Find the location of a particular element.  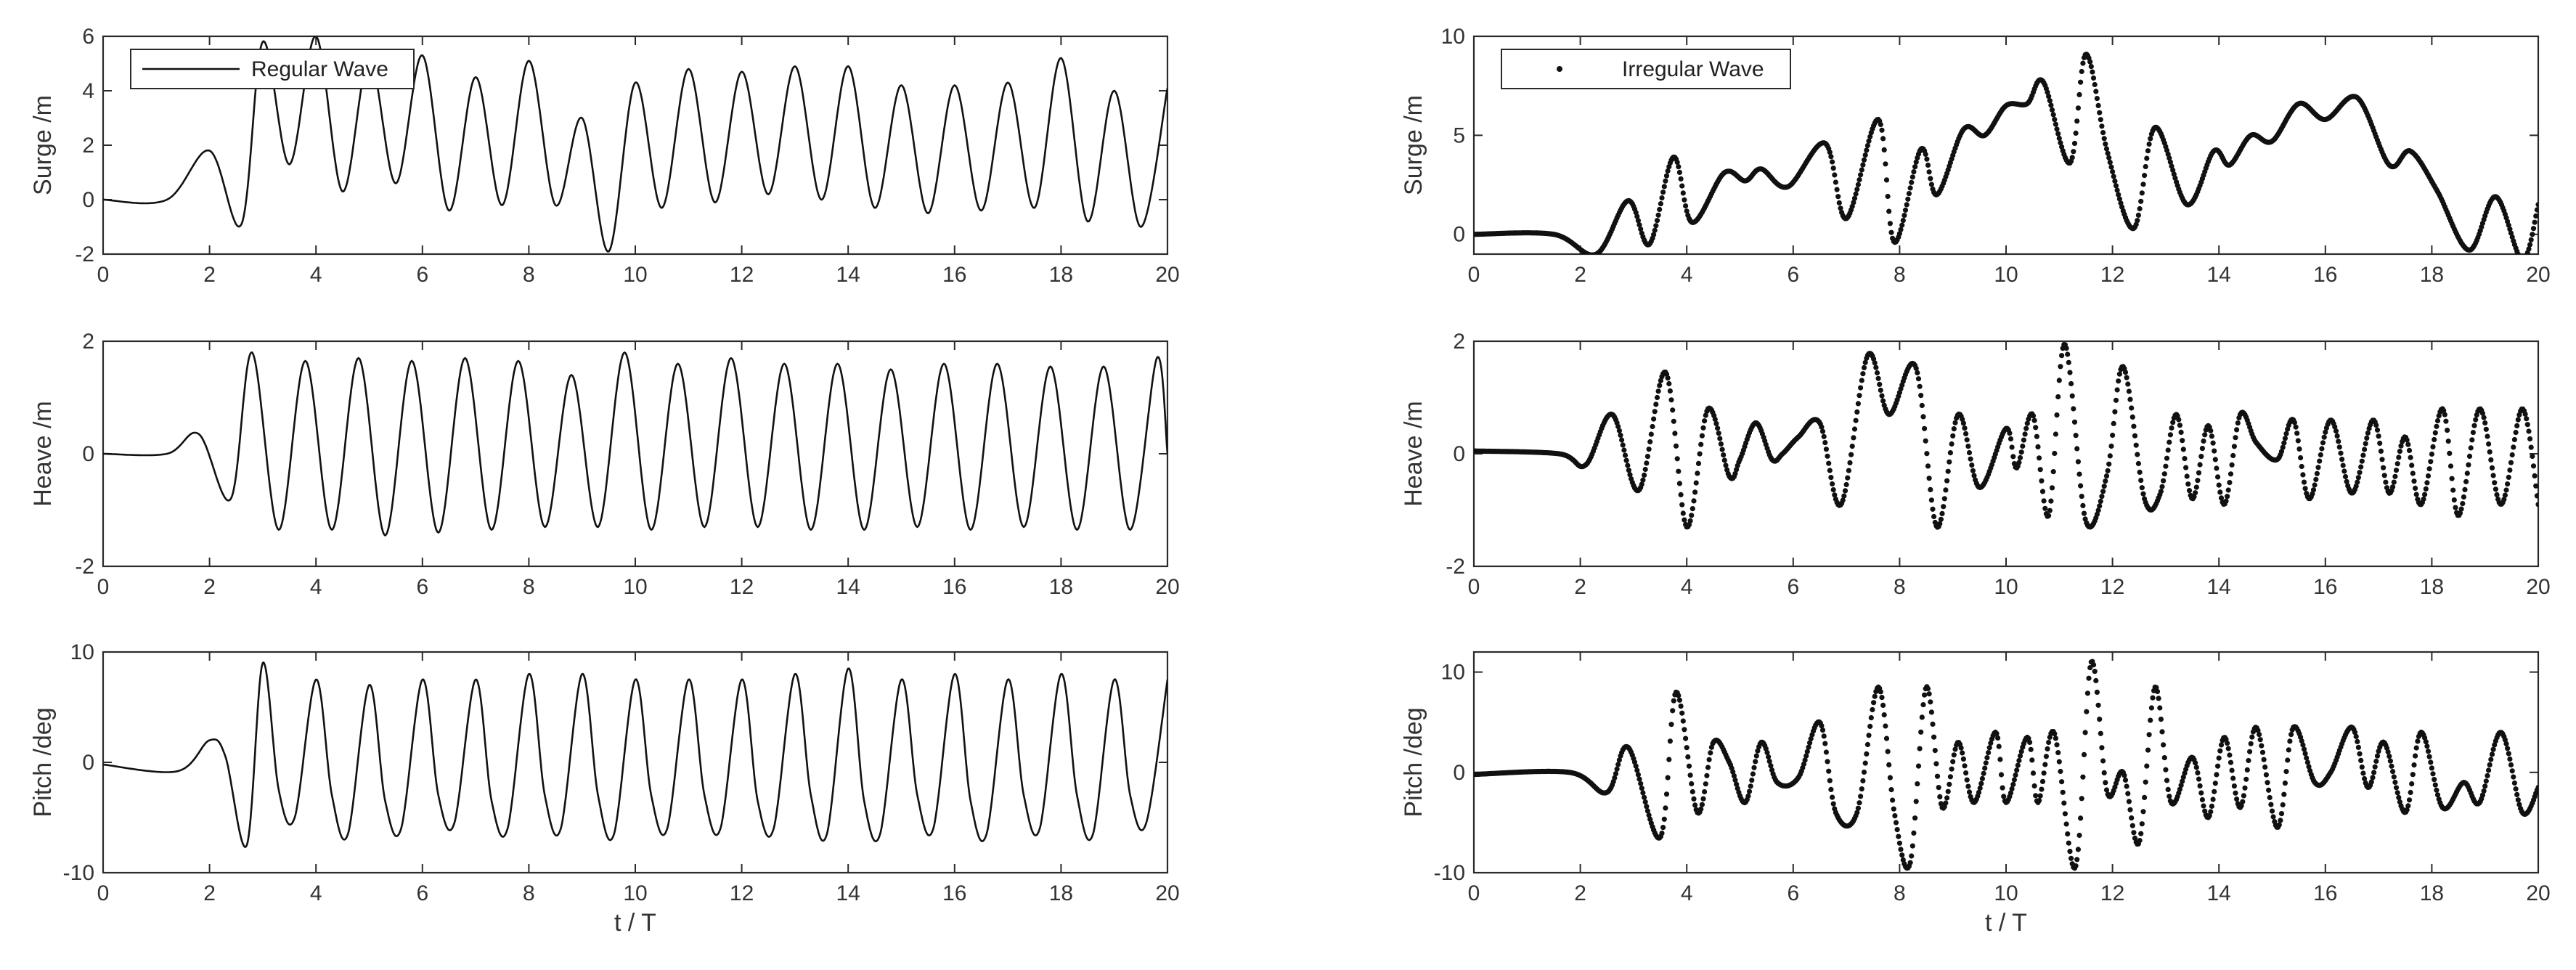

y-tick-label: 0 is located at coordinates (88, 454).